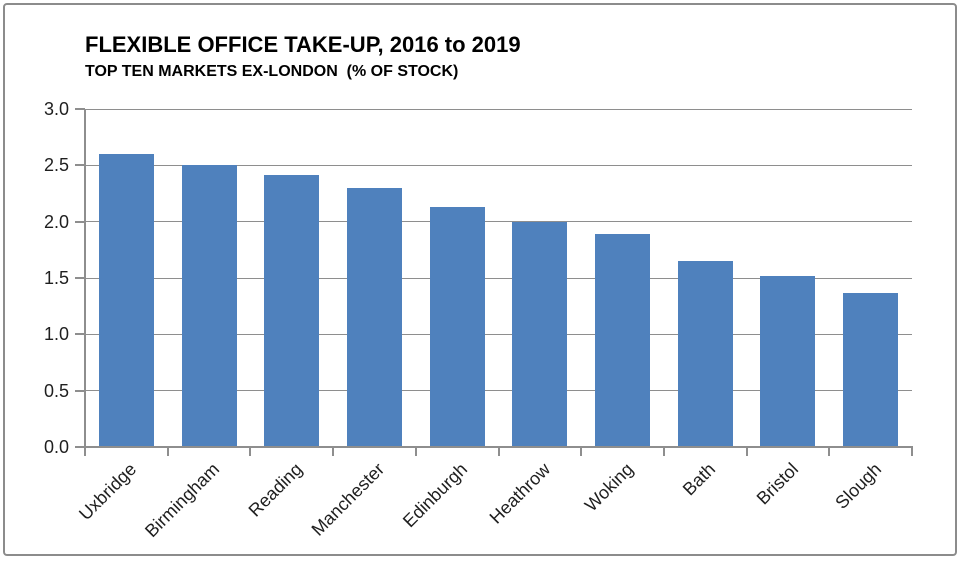 The image size is (960, 579). What do you see at coordinates (56, 447) in the screenshot?
I see `y-tick-label: 0.0` at bounding box center [56, 447].